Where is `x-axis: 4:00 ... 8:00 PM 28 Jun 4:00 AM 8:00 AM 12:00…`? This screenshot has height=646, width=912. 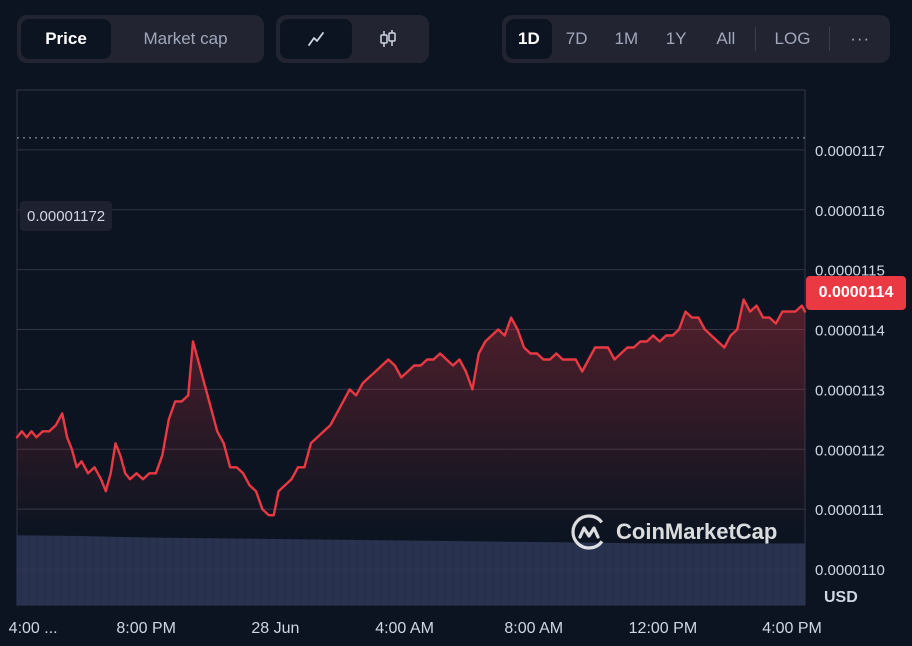 x-axis: 4:00 ... 8:00 PM 28 Jun 4:00 AM 8:00 AM 12:00… is located at coordinates (415, 628).